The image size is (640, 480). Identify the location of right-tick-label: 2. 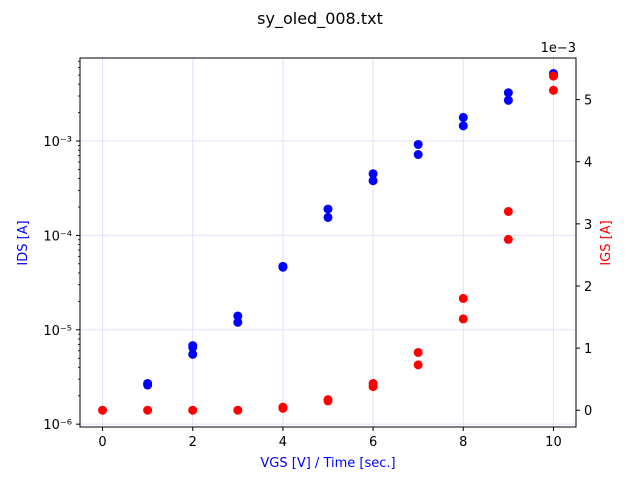
(588, 287).